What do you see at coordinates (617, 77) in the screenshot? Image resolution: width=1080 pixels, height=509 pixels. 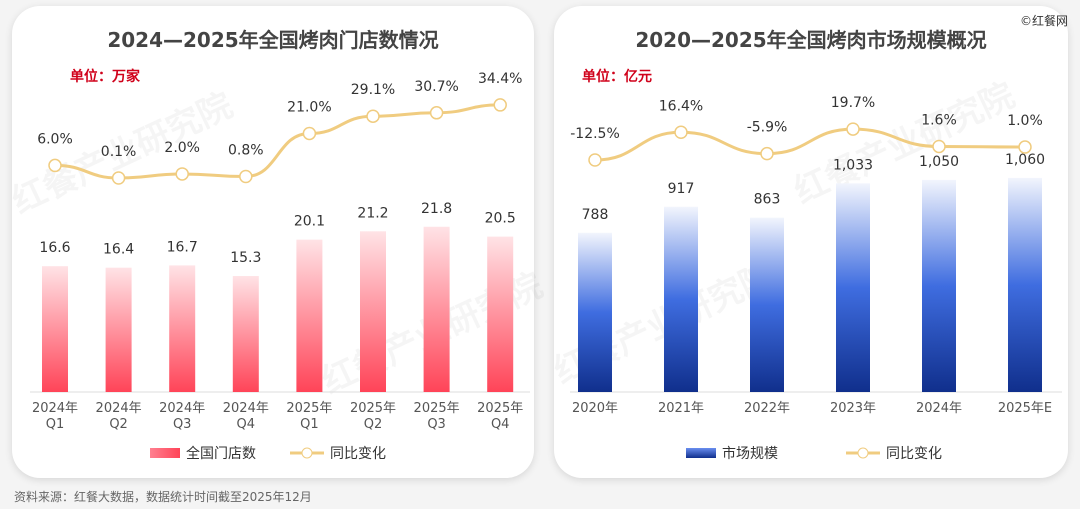 I see `unit-label: 单位：亿元` at bounding box center [617, 77].